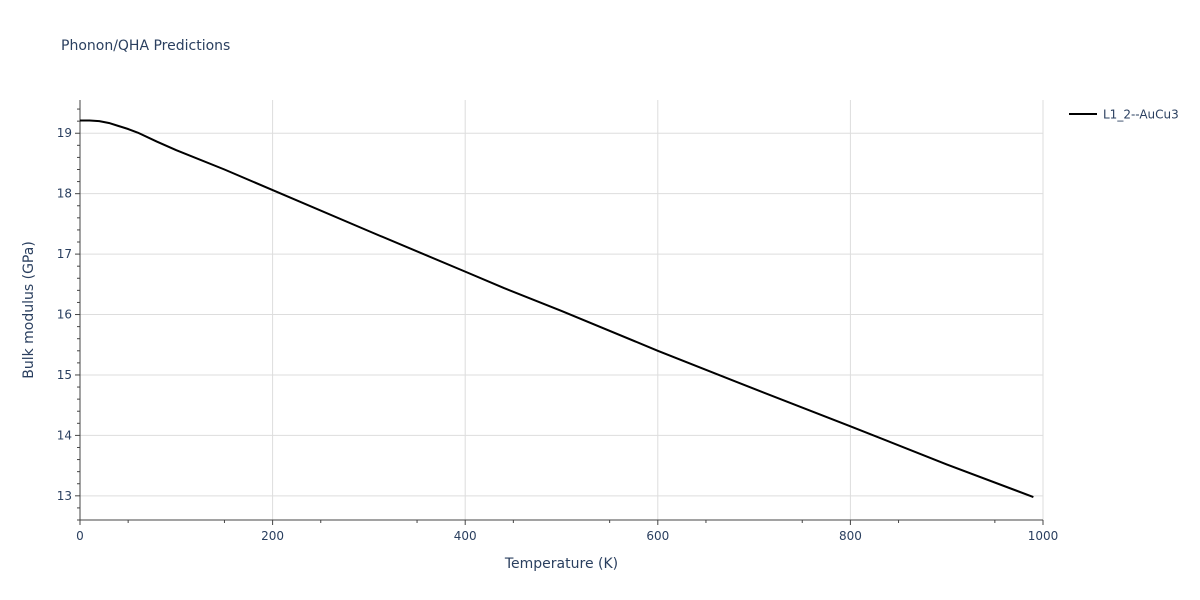 The height and width of the screenshot is (600, 1200). Describe the element at coordinates (80, 536) in the screenshot. I see `x-tick-label: 0` at that location.